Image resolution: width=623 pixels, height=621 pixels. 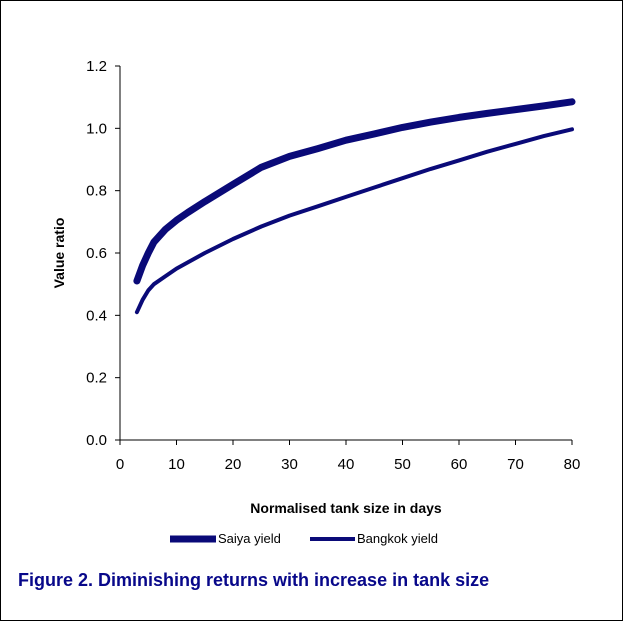 I want to click on x-tick-label: 60, so click(x=459, y=464).